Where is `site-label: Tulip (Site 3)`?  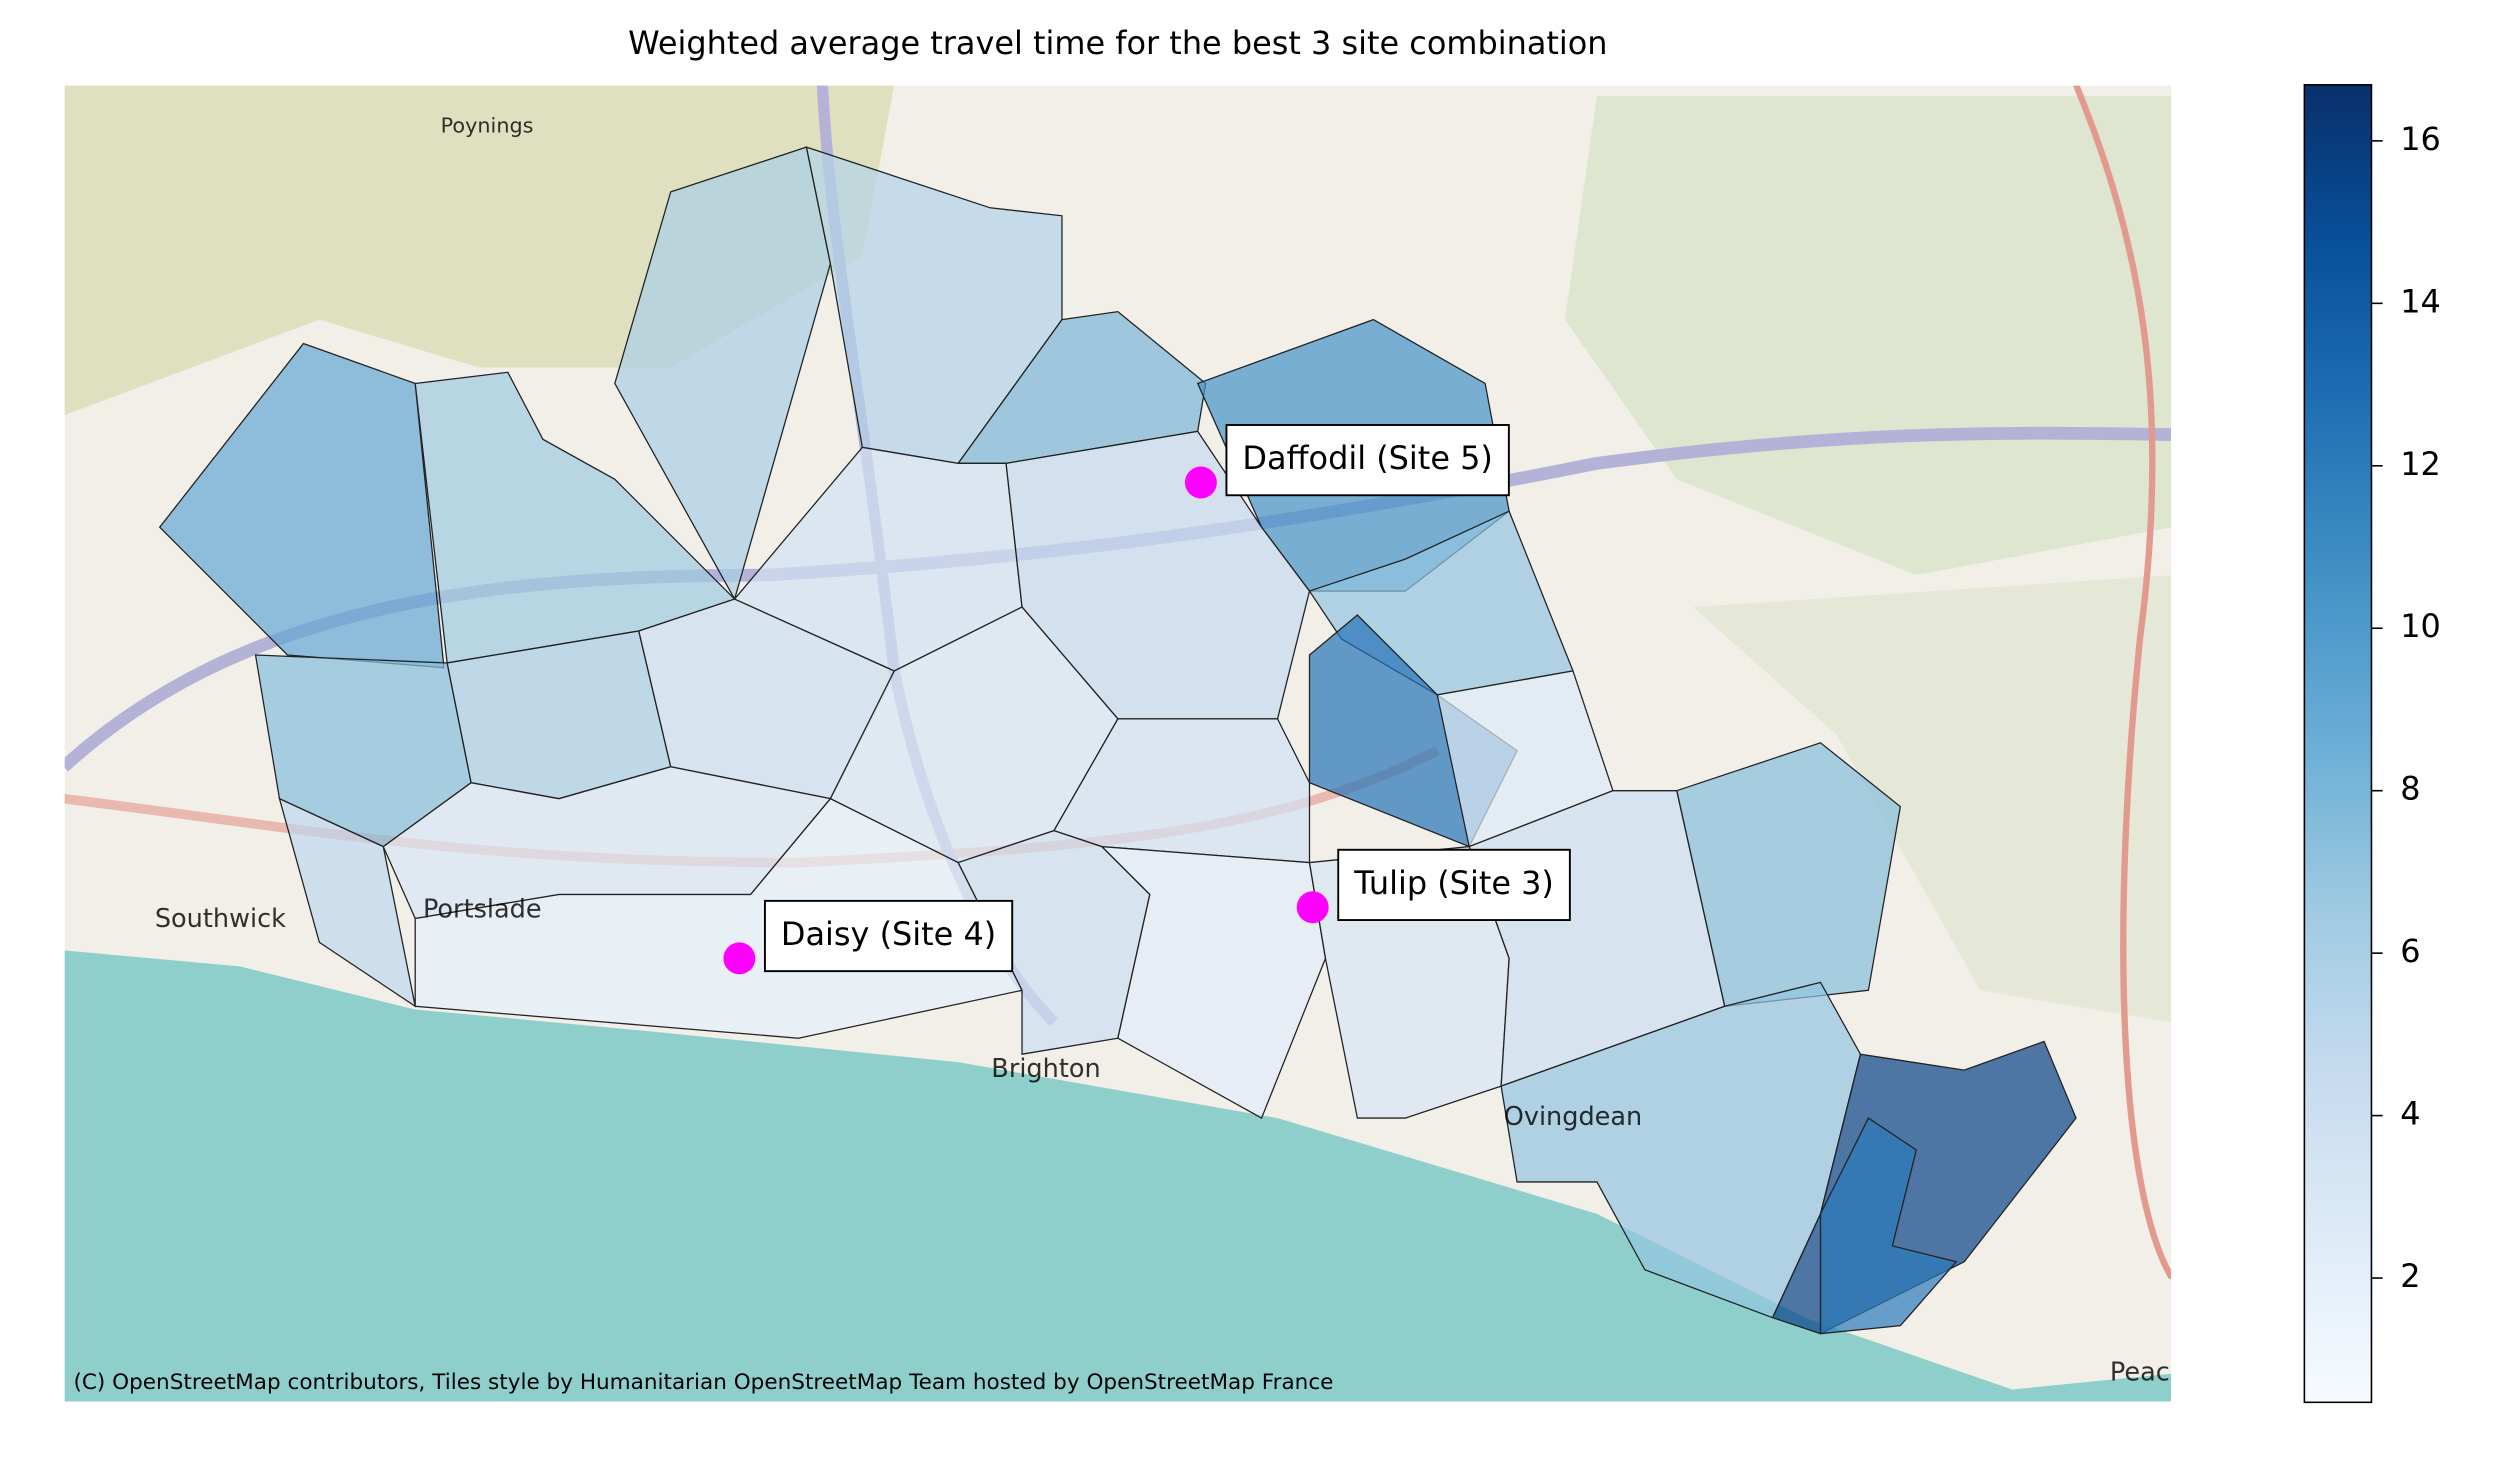
site-label: Tulip (Site 3) is located at coordinates (1453, 883).